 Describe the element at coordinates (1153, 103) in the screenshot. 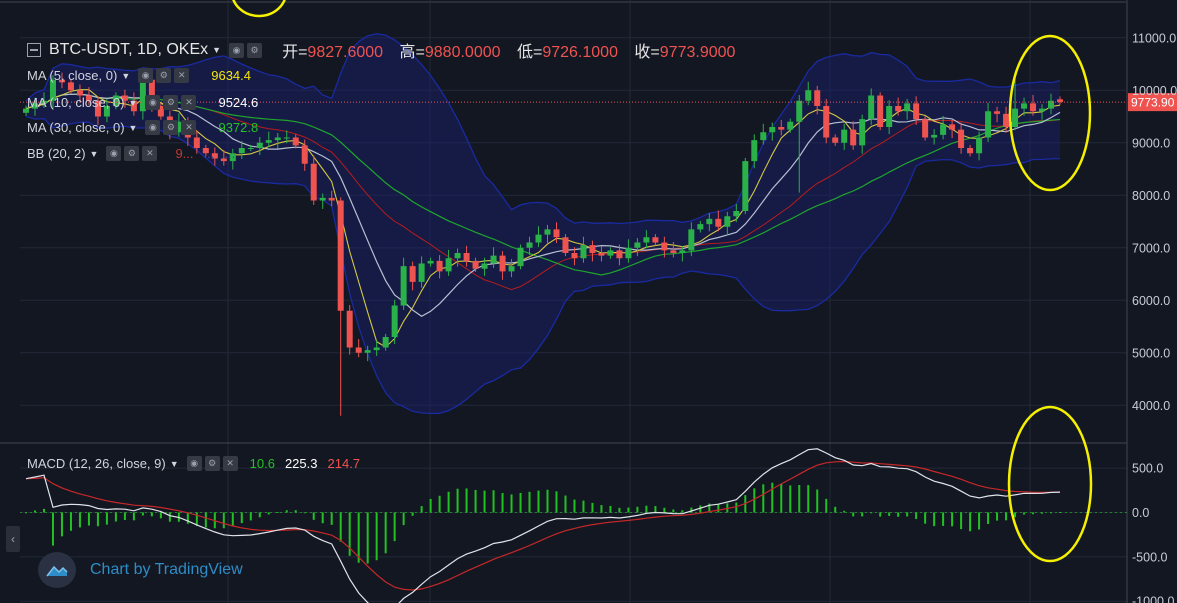

I see `last-price-tag-text: 9773.90` at that location.